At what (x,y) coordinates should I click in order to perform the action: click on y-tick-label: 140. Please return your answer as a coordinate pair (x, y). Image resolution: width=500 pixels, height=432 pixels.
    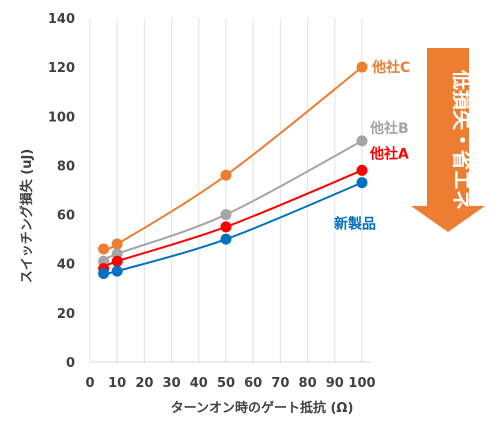
    Looking at the image, I should click on (61, 19).